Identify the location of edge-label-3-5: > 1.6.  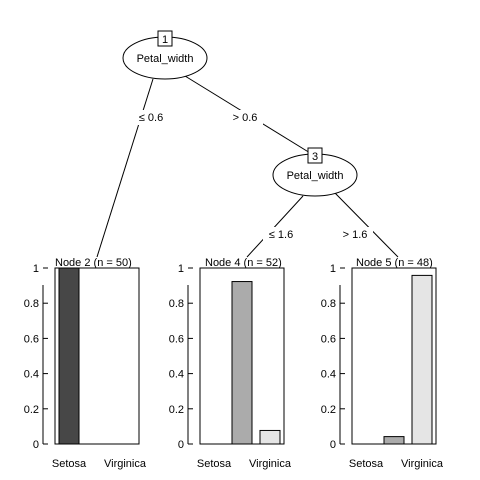
(355, 235).